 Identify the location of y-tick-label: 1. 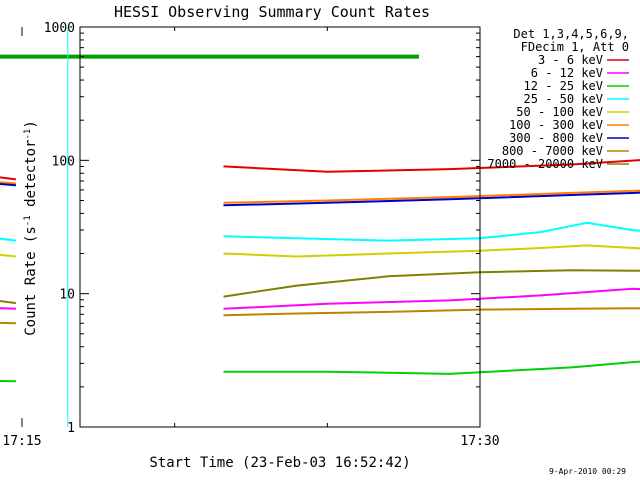
(71, 428).